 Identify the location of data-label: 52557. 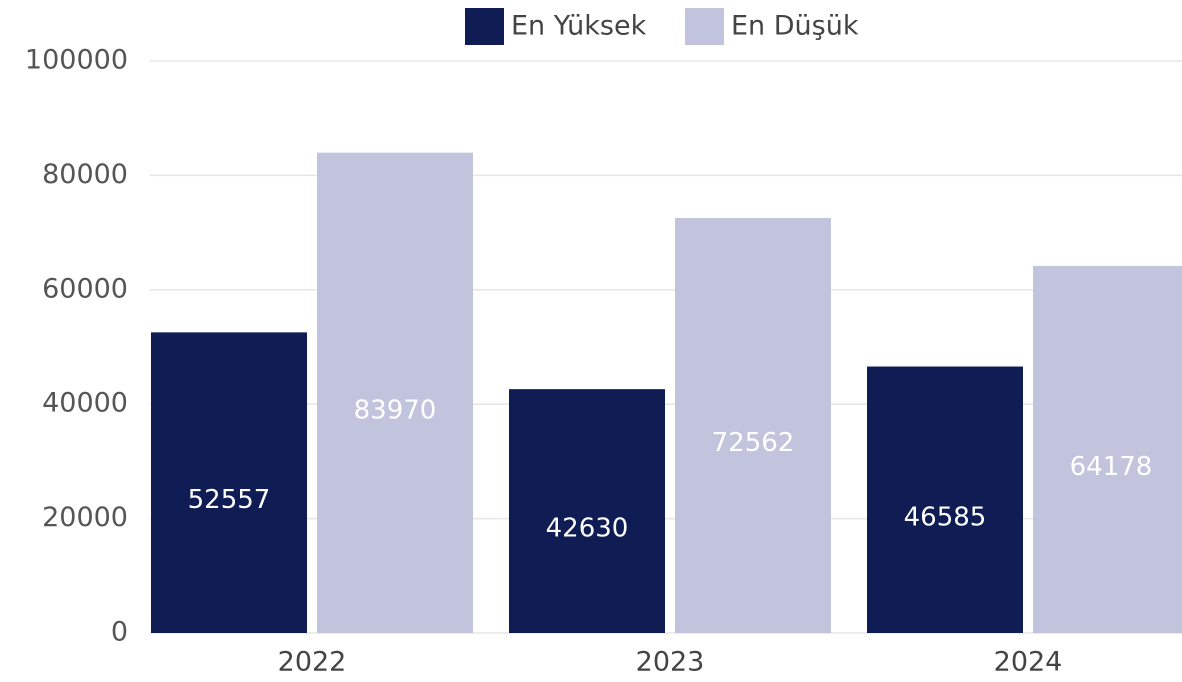
(229, 500).